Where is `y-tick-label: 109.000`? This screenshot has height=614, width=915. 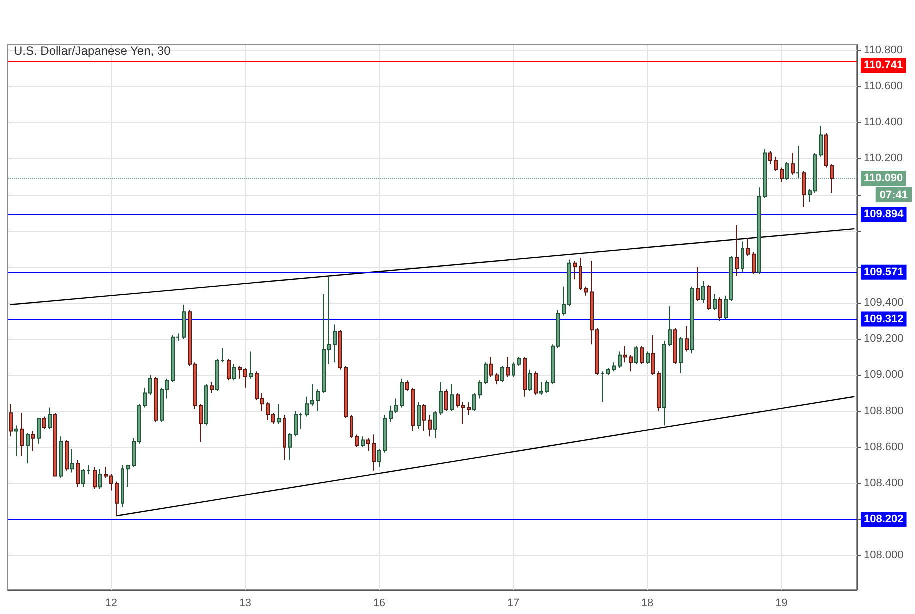 y-tick-label: 109.000 is located at coordinates (884, 375).